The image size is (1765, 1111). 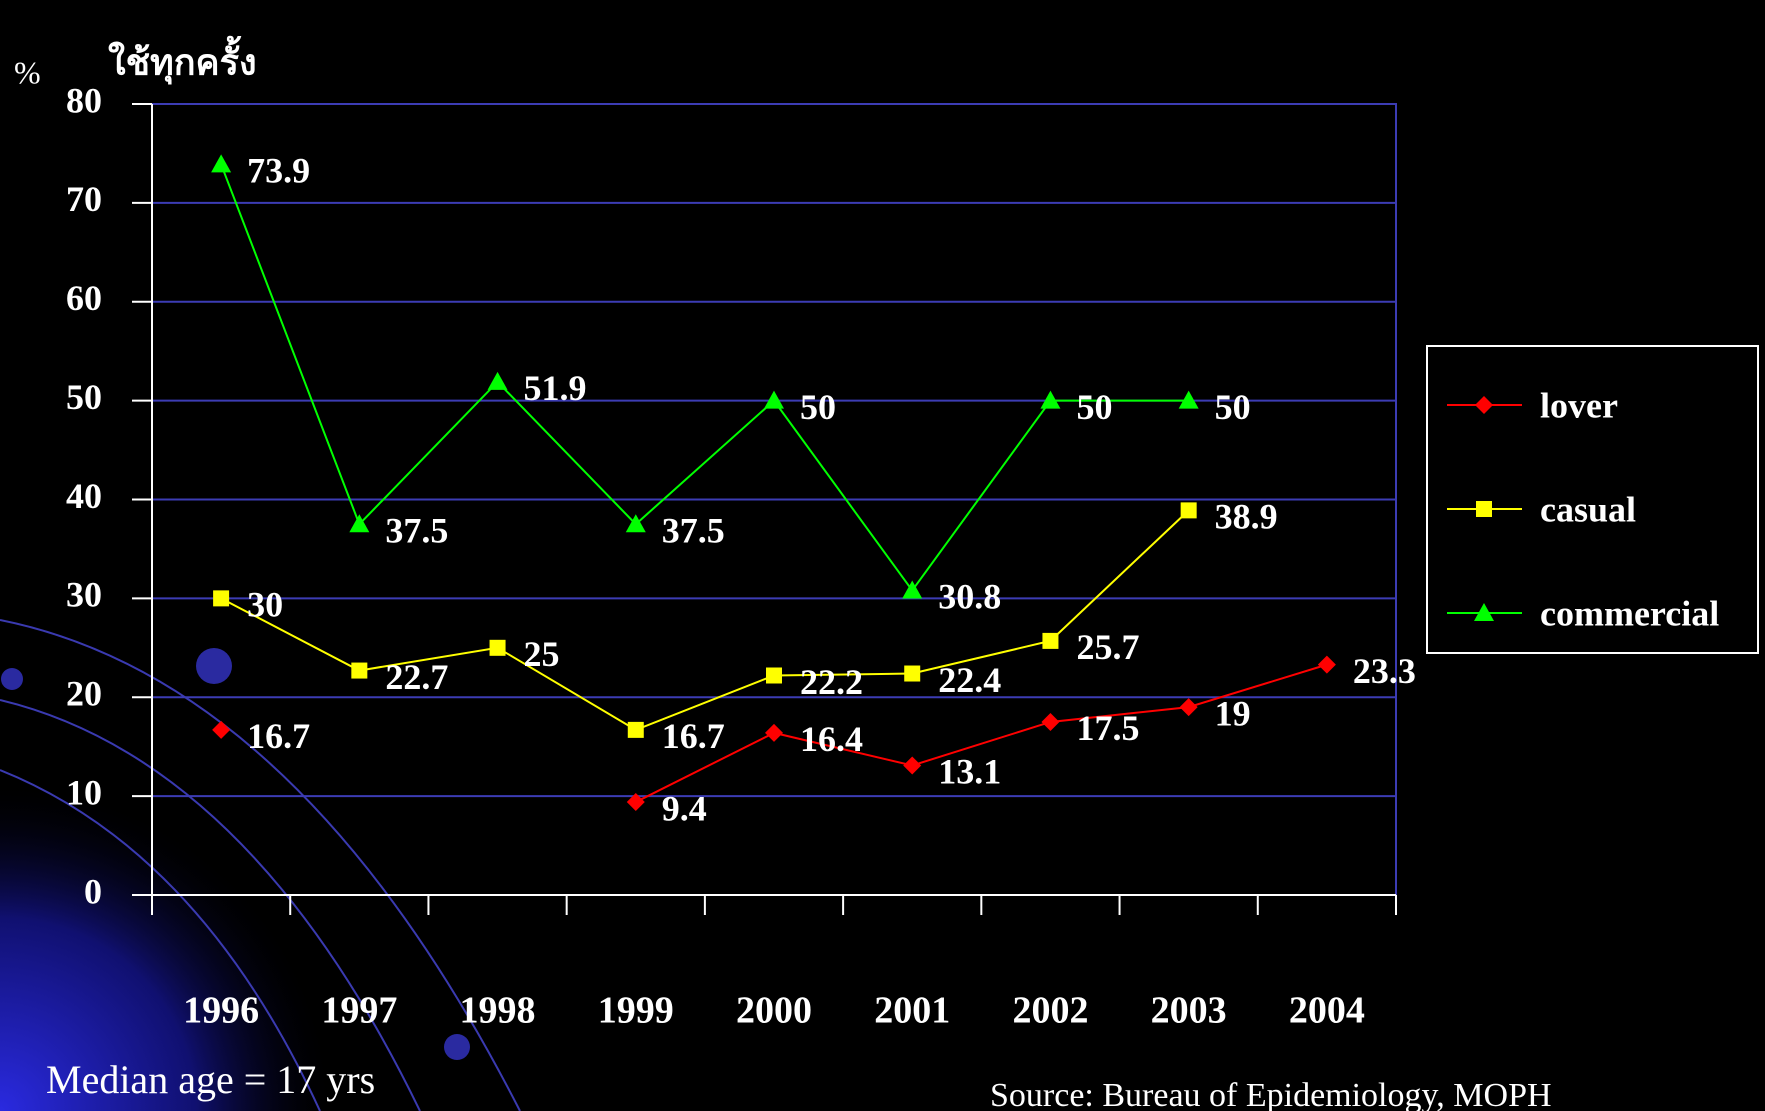 I want to click on y-tick-label: 70, so click(x=84, y=199).